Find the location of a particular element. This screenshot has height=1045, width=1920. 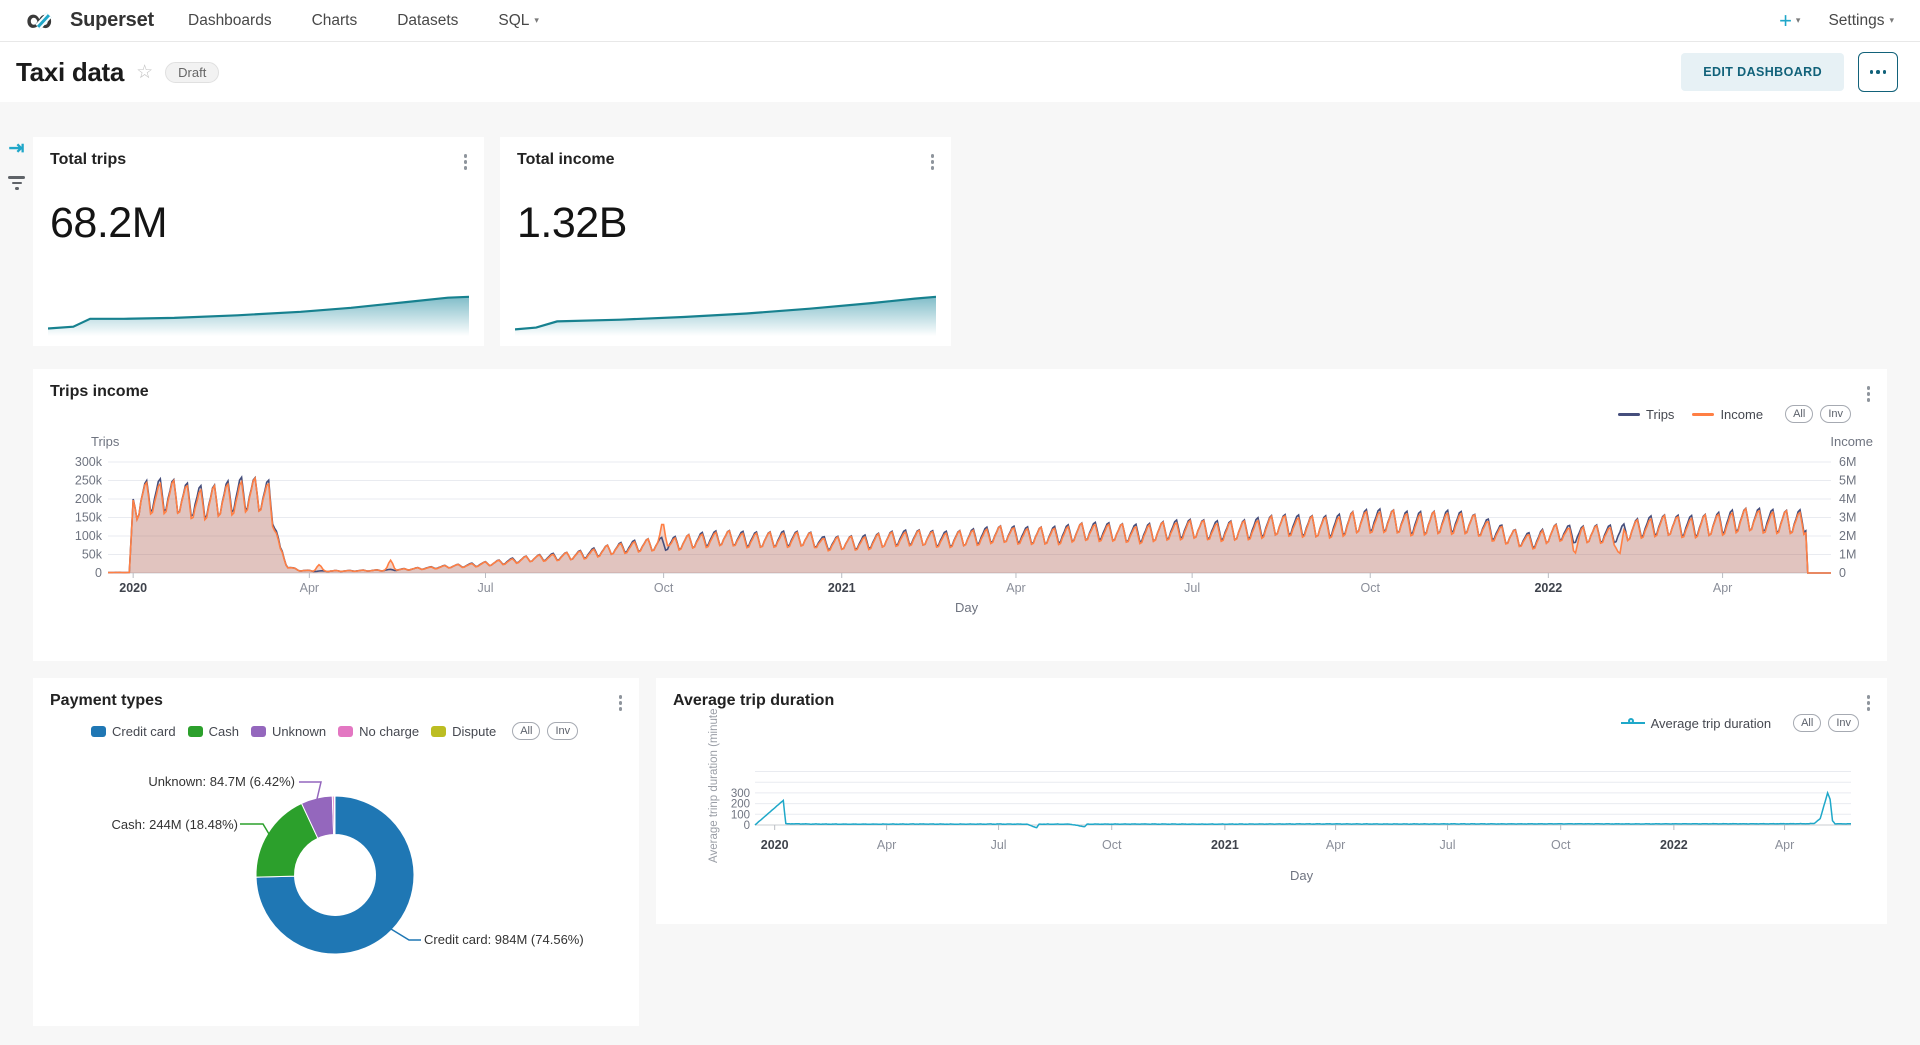

page-title: Taxi data is located at coordinates (70, 71).